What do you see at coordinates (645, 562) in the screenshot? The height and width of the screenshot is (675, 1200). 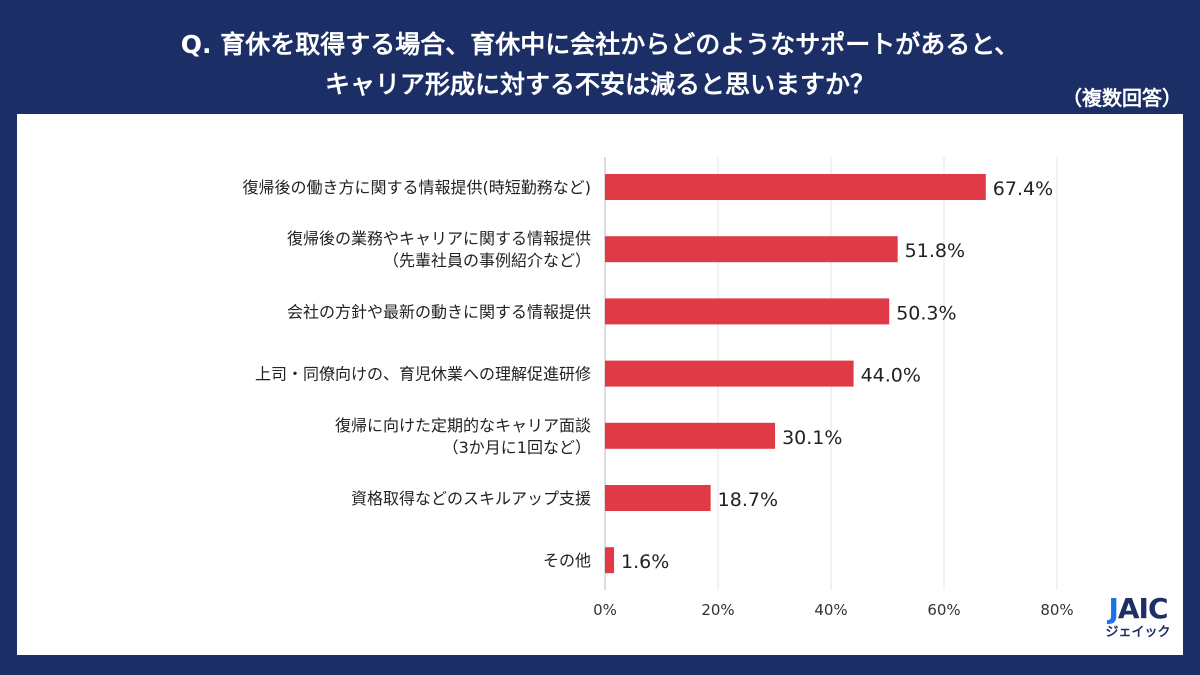 I see `bar-value-label: 1.6%` at bounding box center [645, 562].